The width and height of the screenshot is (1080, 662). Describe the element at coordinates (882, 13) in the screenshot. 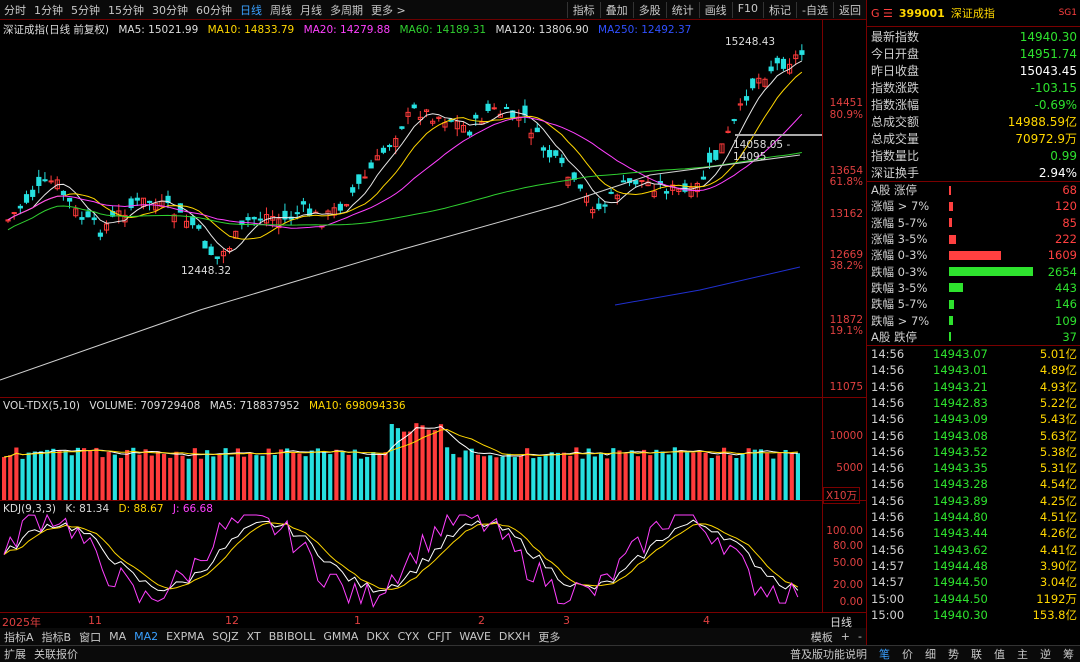

I see `menu-icon: G ☰` at that location.